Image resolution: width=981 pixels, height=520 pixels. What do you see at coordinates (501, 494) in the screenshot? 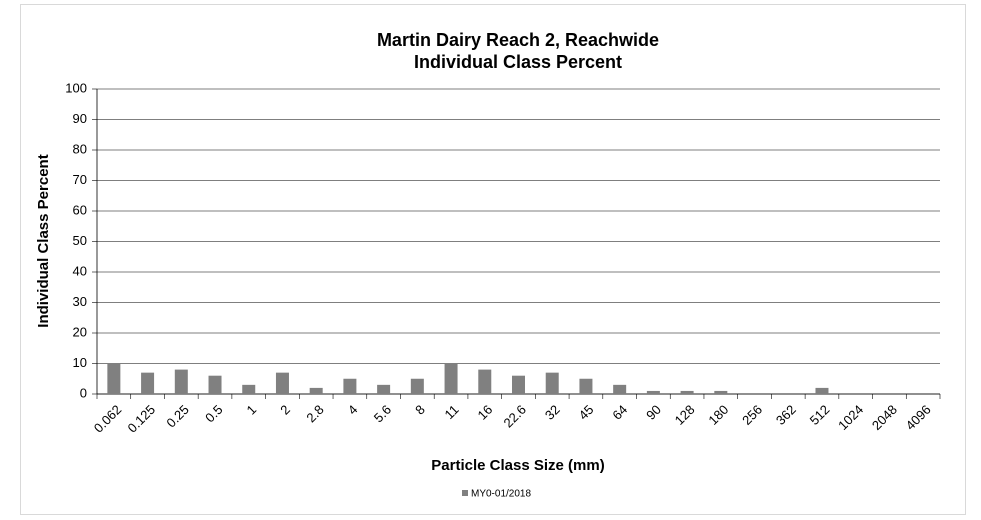
I see `legend-label: MY0-01/2018` at bounding box center [501, 494].